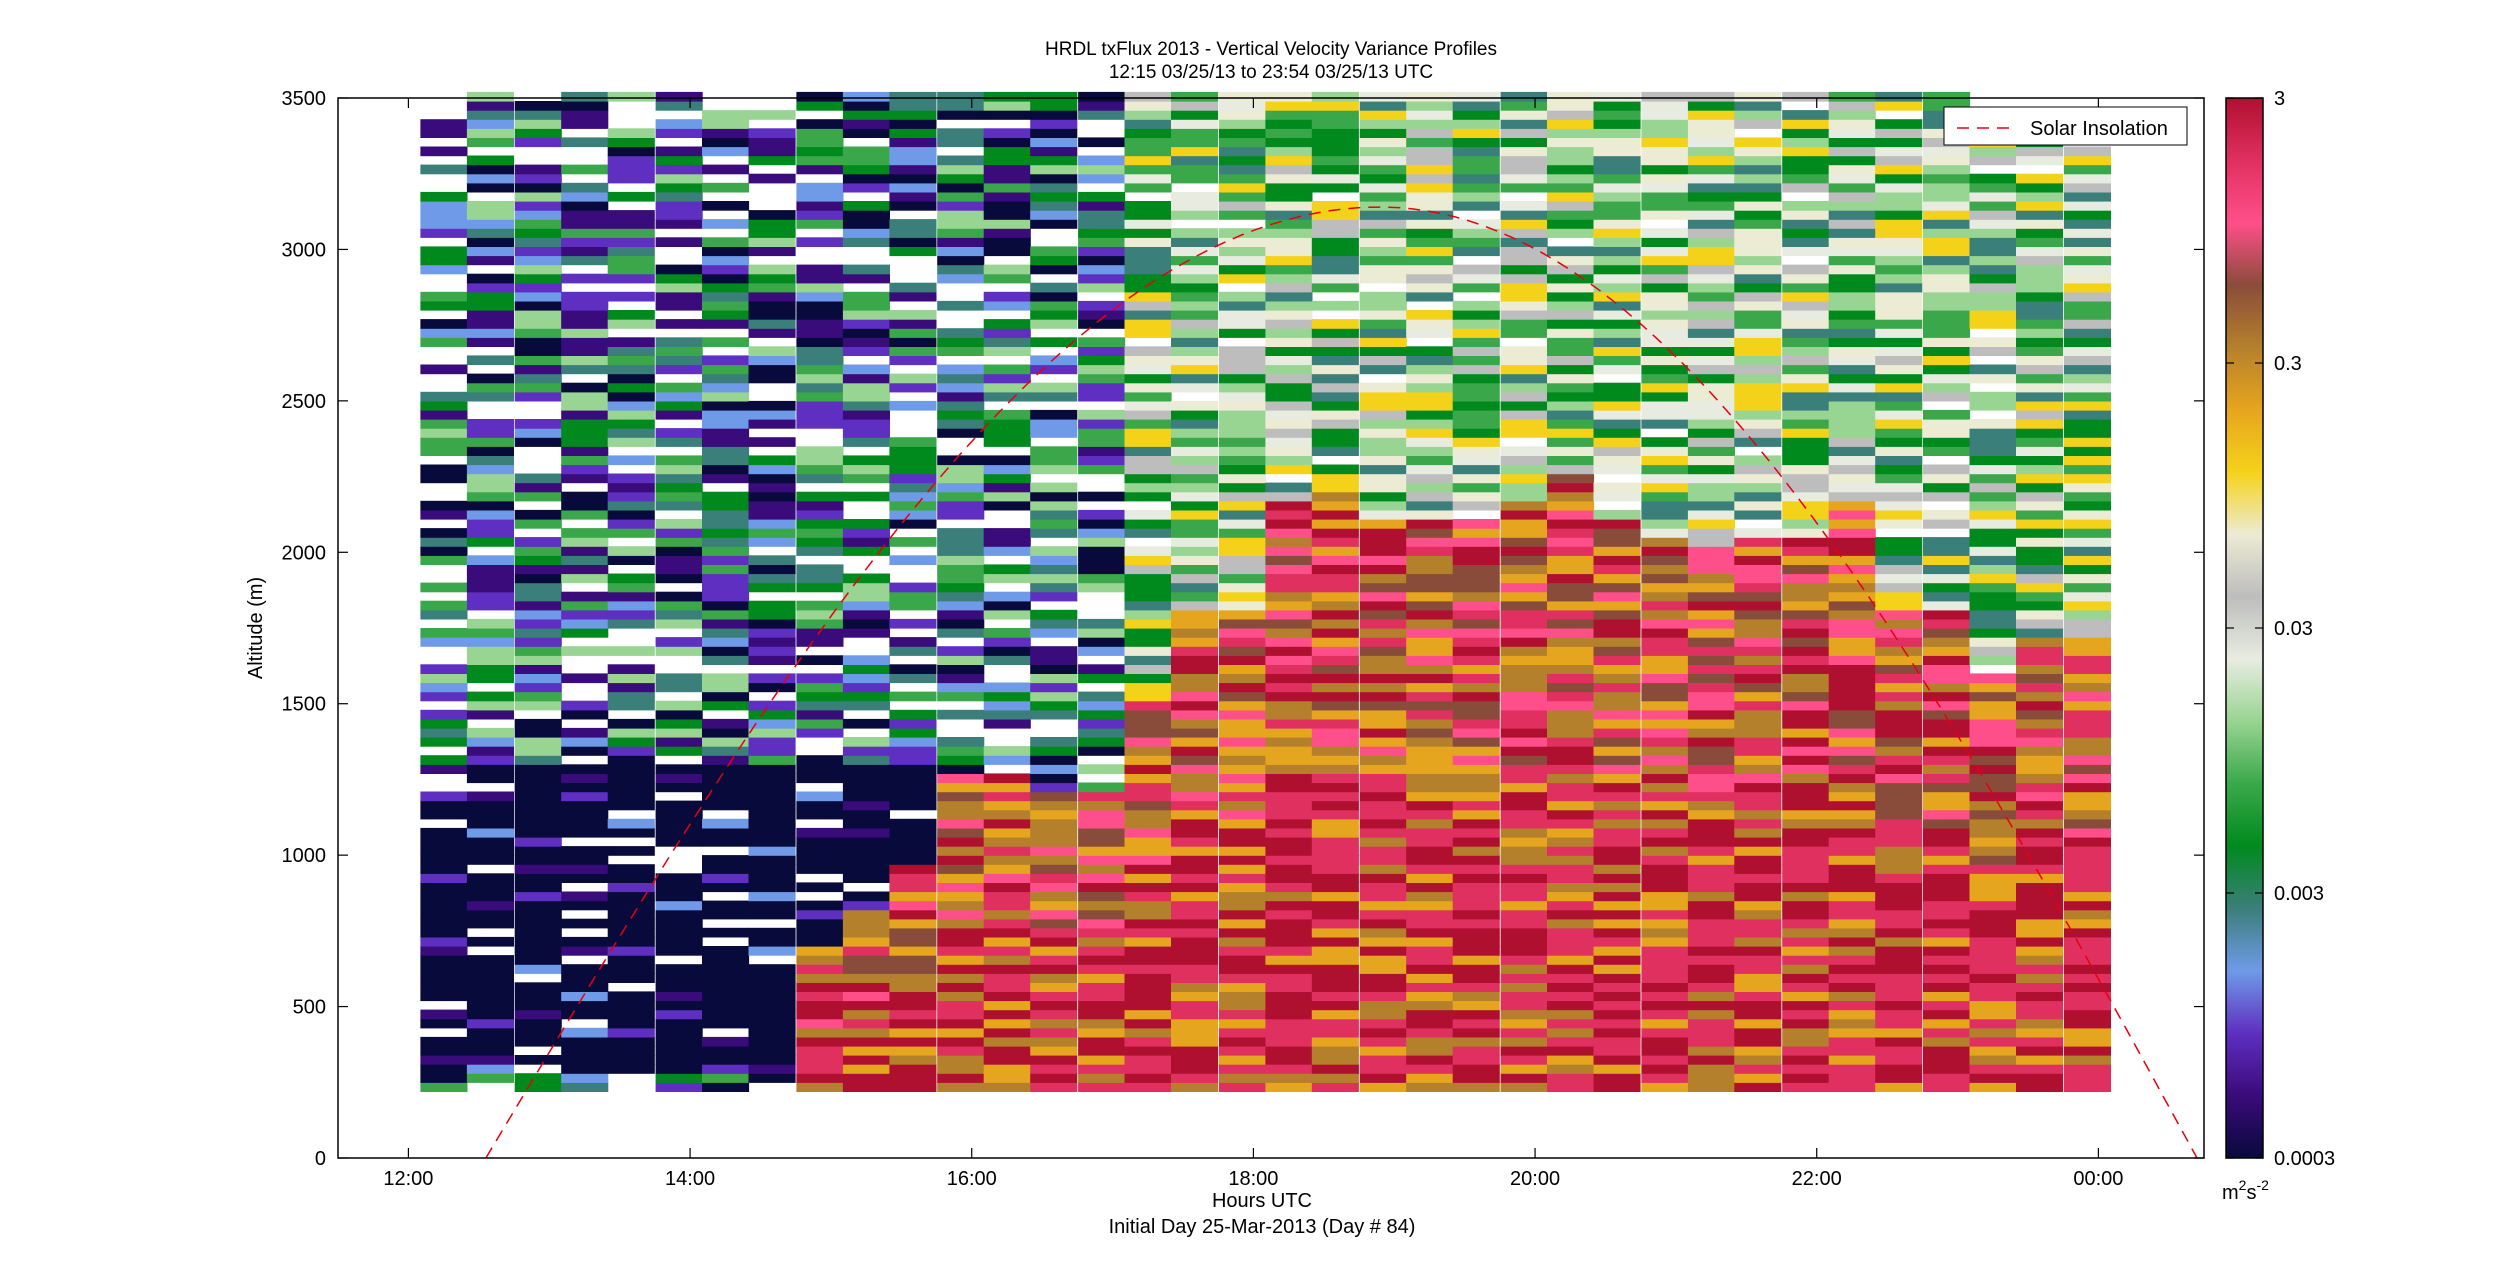  I want to click on colorbar-unit-base: m, so click(2230, 1193).